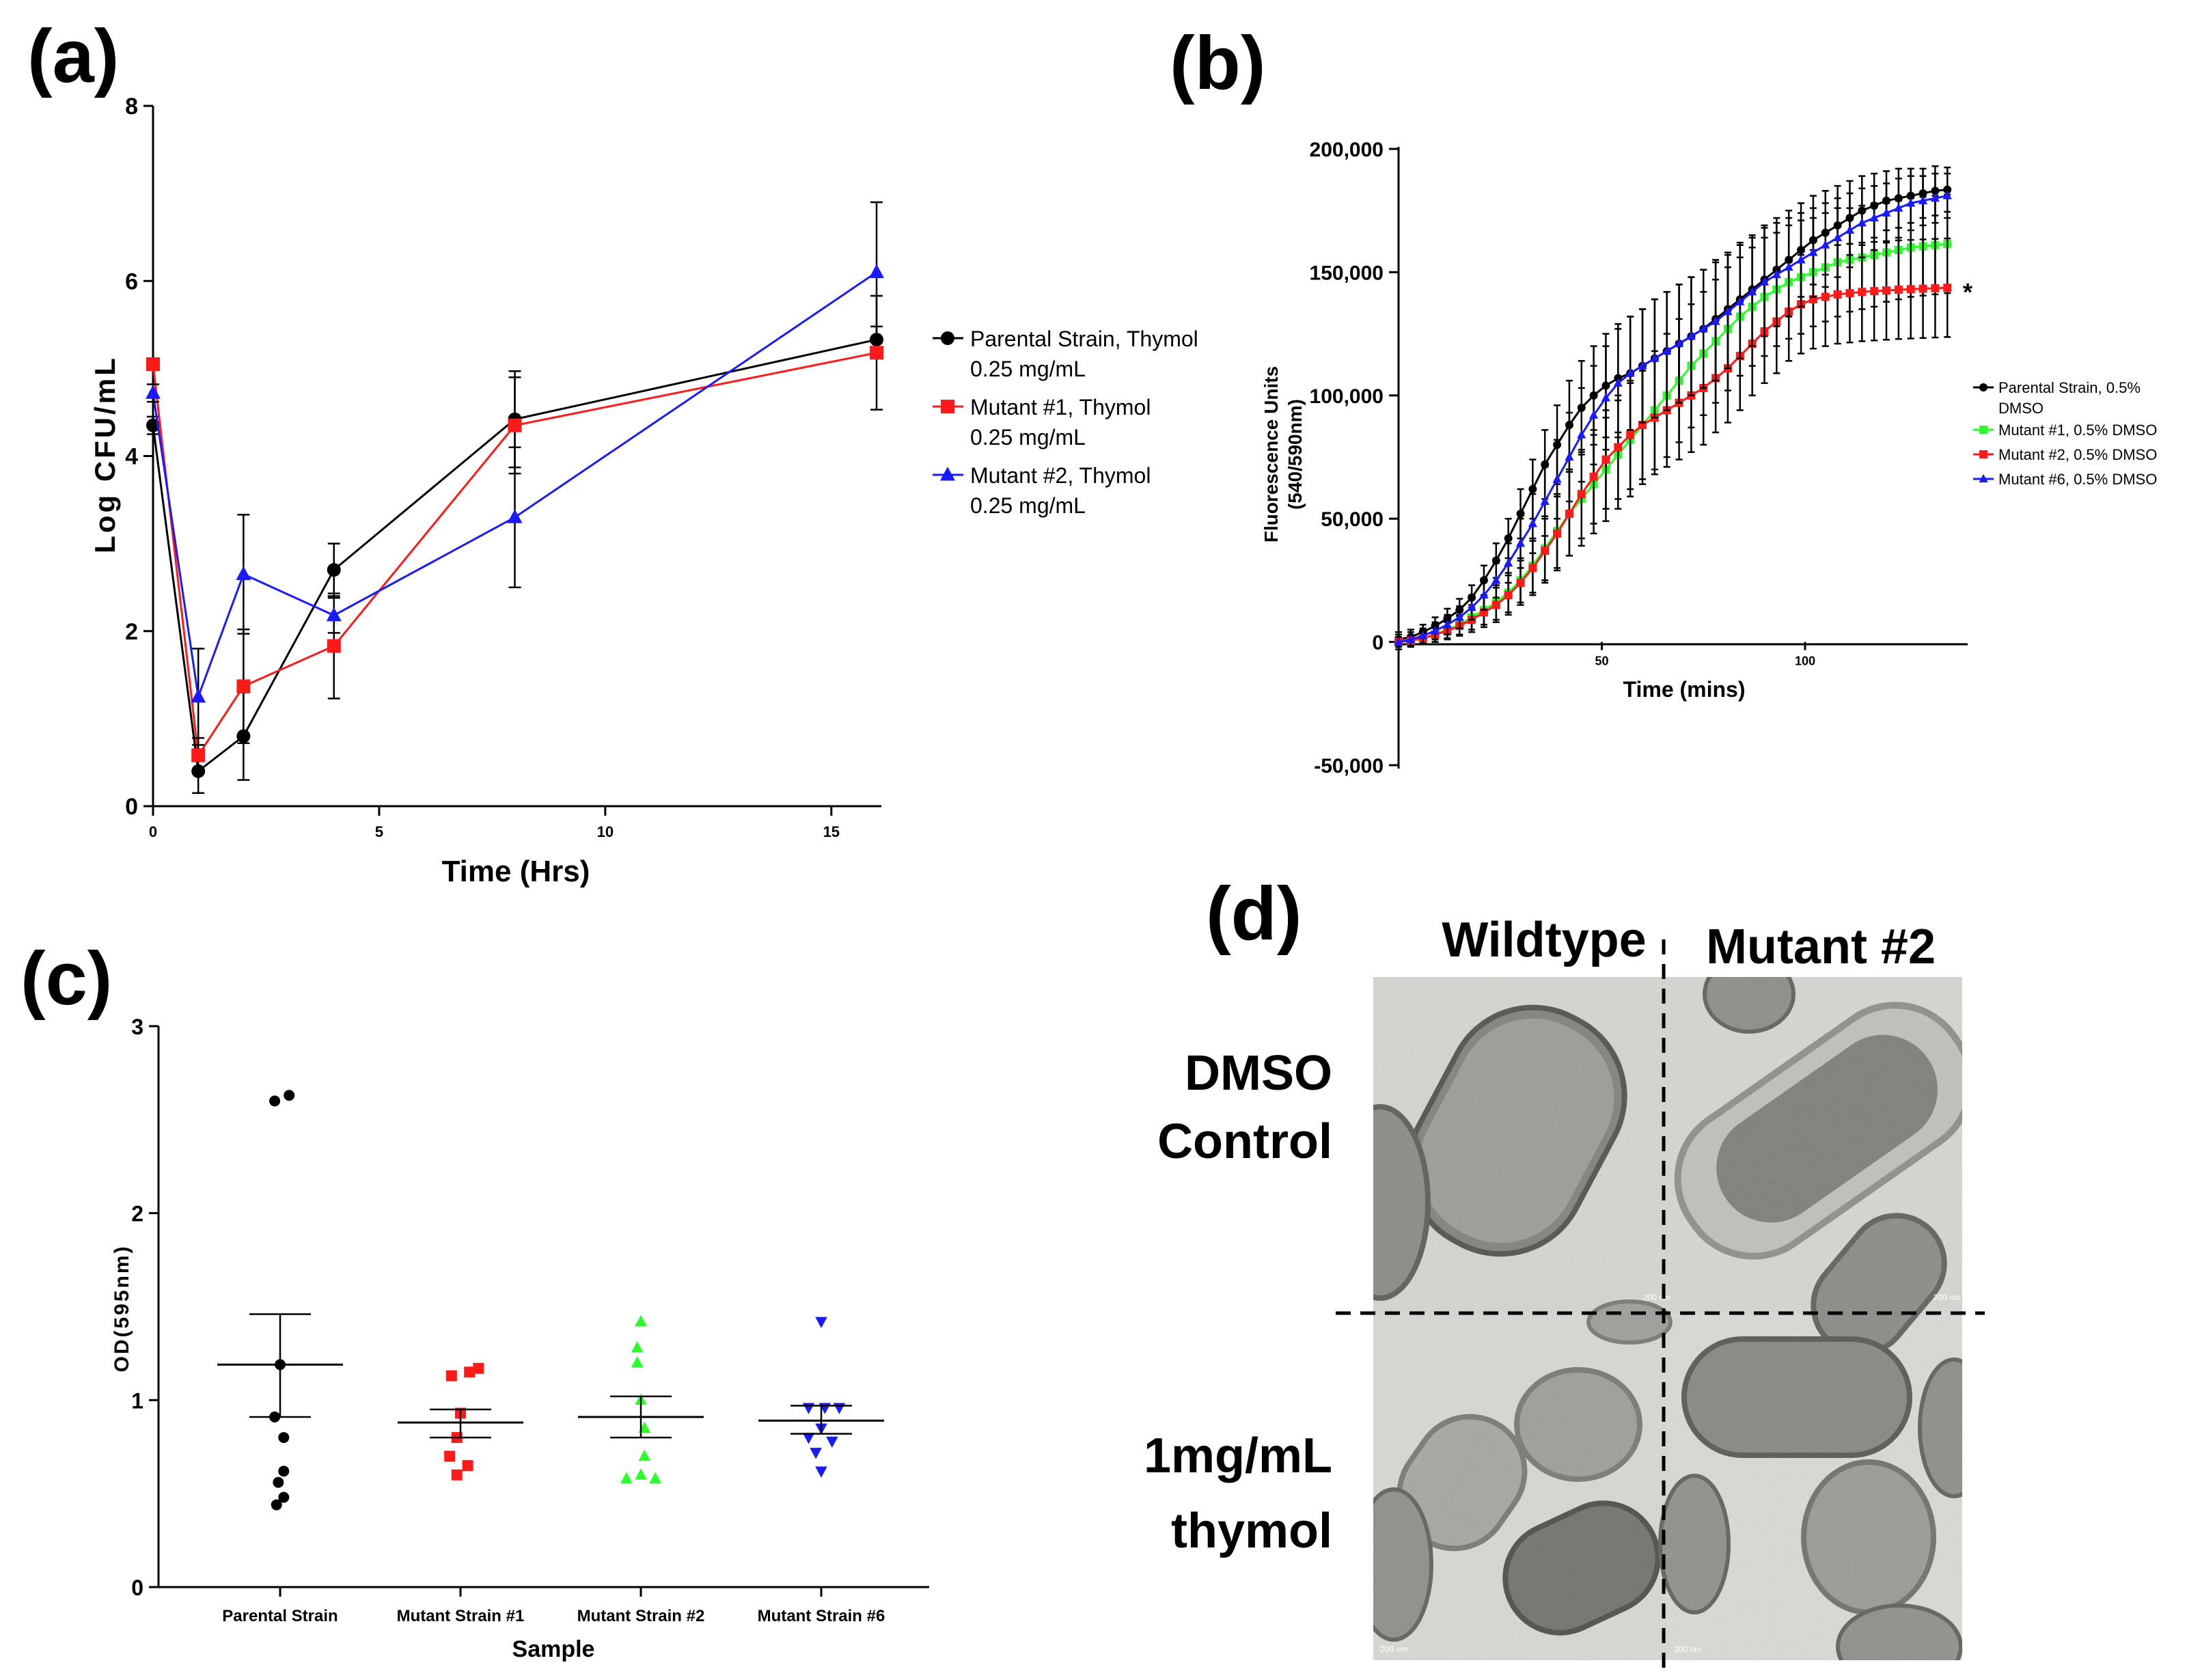 The height and width of the screenshot is (1680, 2187). What do you see at coordinates (1544, 940) in the screenshot?
I see `panel-d-header-wildtype: Wildtype` at bounding box center [1544, 940].